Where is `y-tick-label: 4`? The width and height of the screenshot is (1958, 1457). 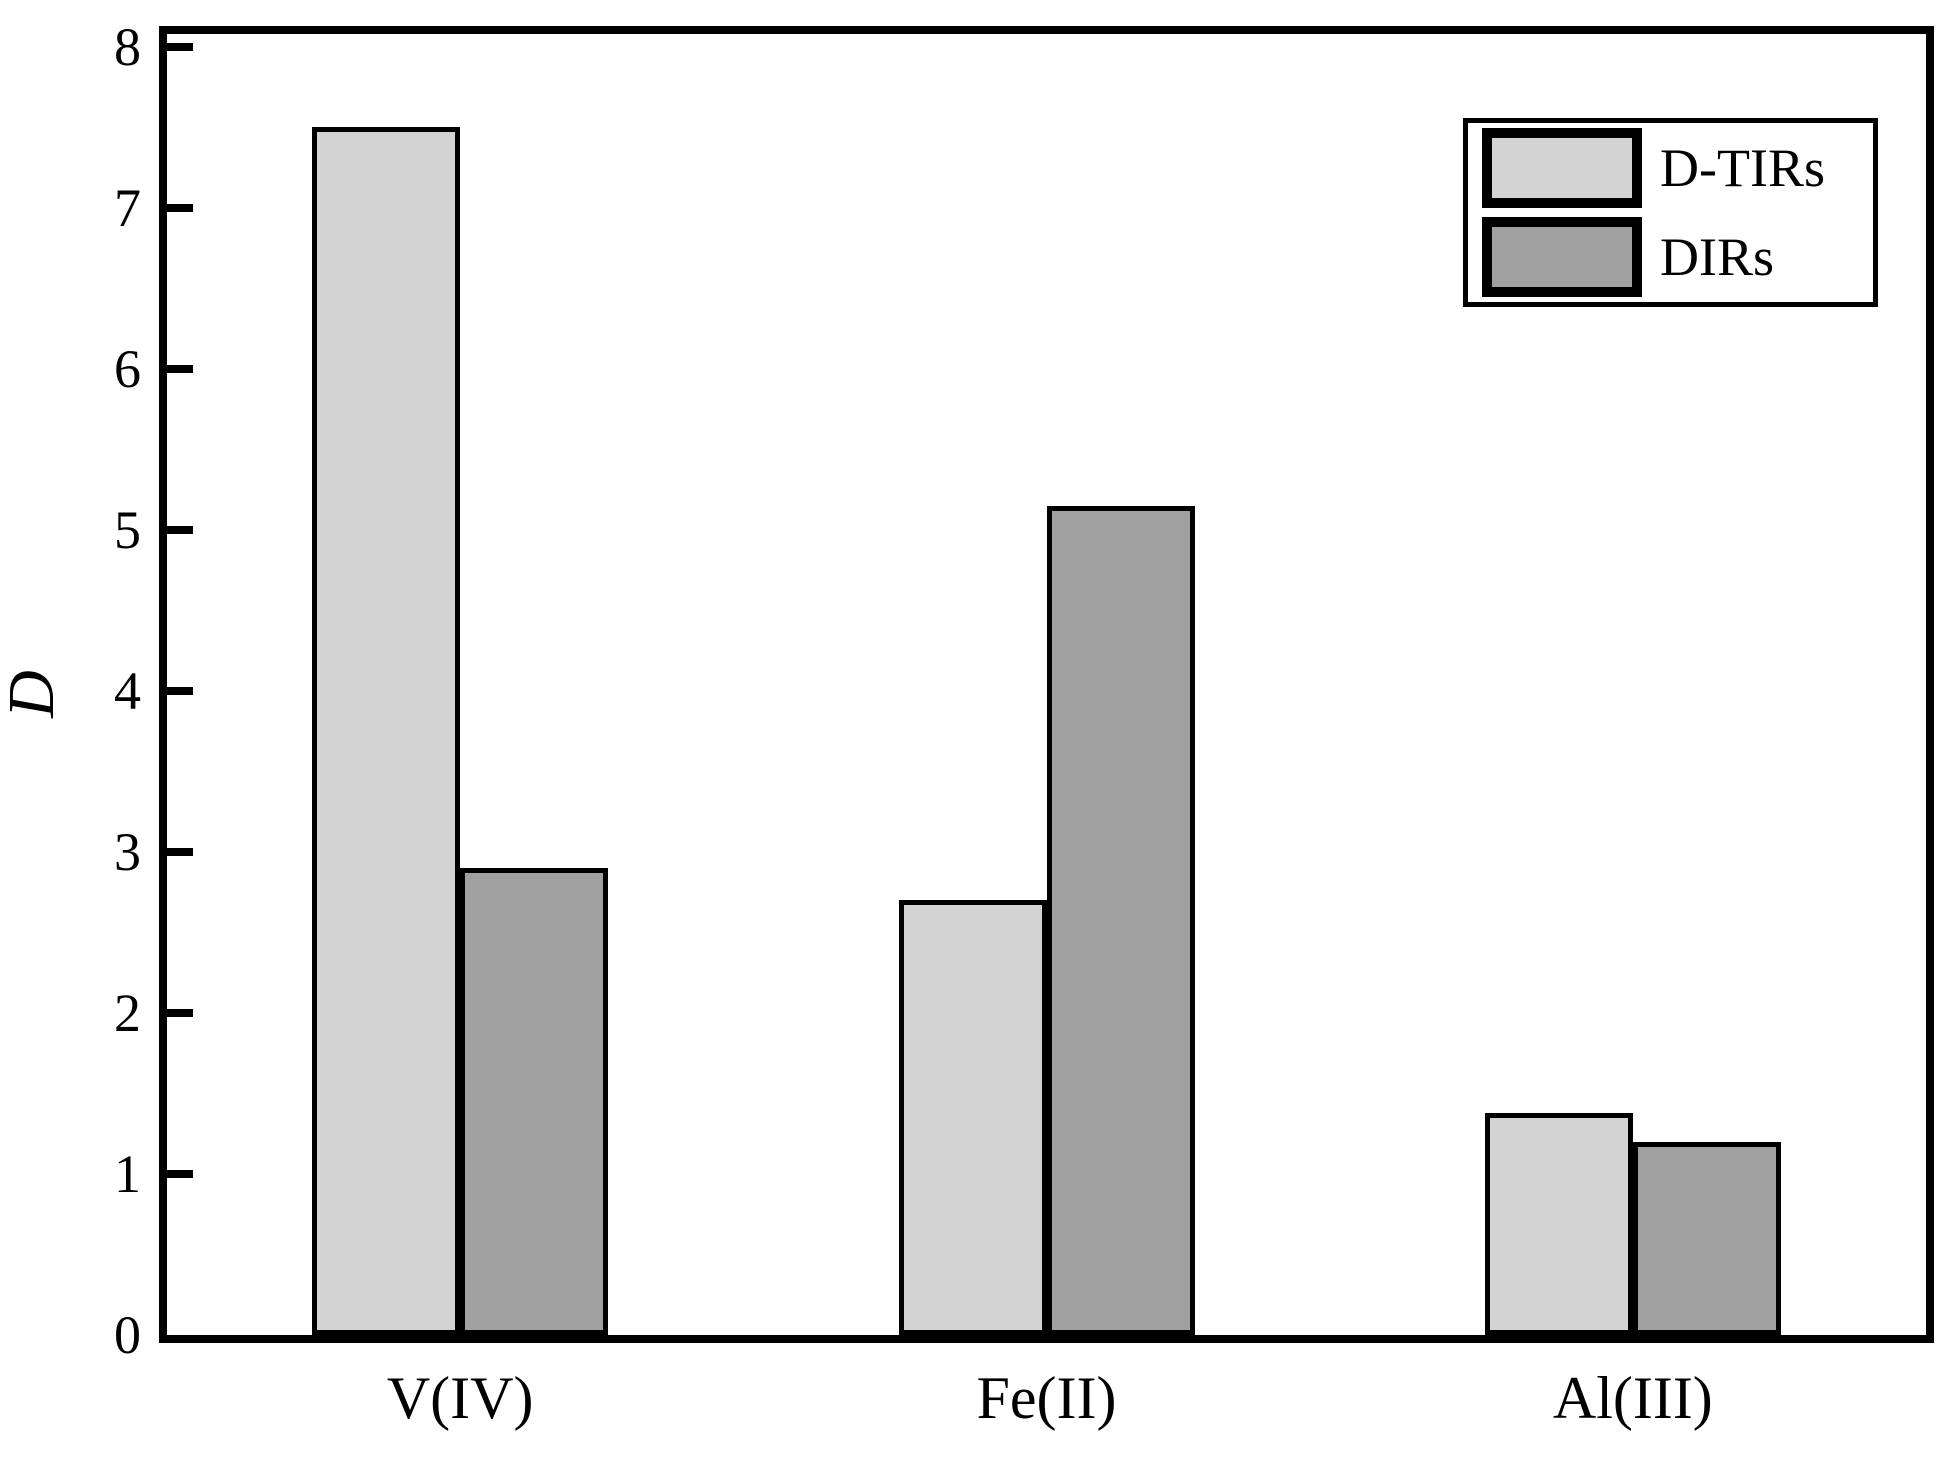
y-tick-label: 4 is located at coordinates (127, 690).